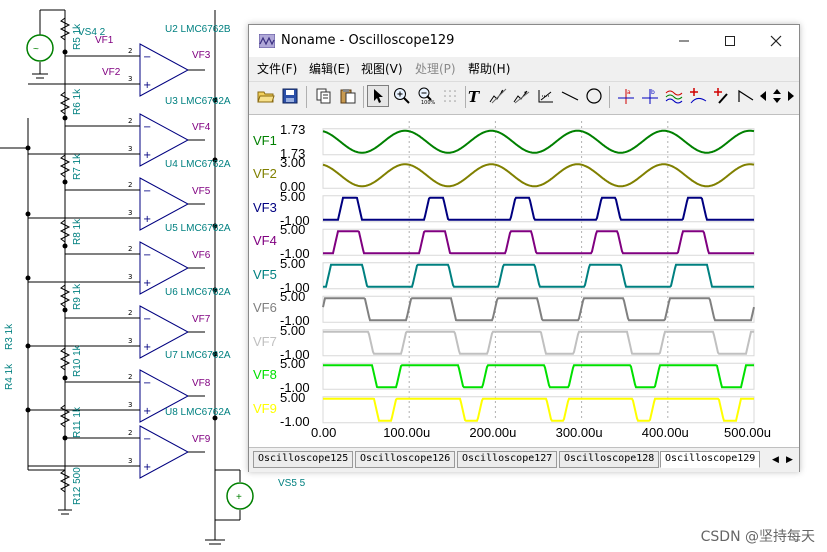 Image resolution: width=827 pixels, height=552 pixels. What do you see at coordinates (277, 69) in the screenshot?
I see `menu-file: 文件(F)` at bounding box center [277, 69].